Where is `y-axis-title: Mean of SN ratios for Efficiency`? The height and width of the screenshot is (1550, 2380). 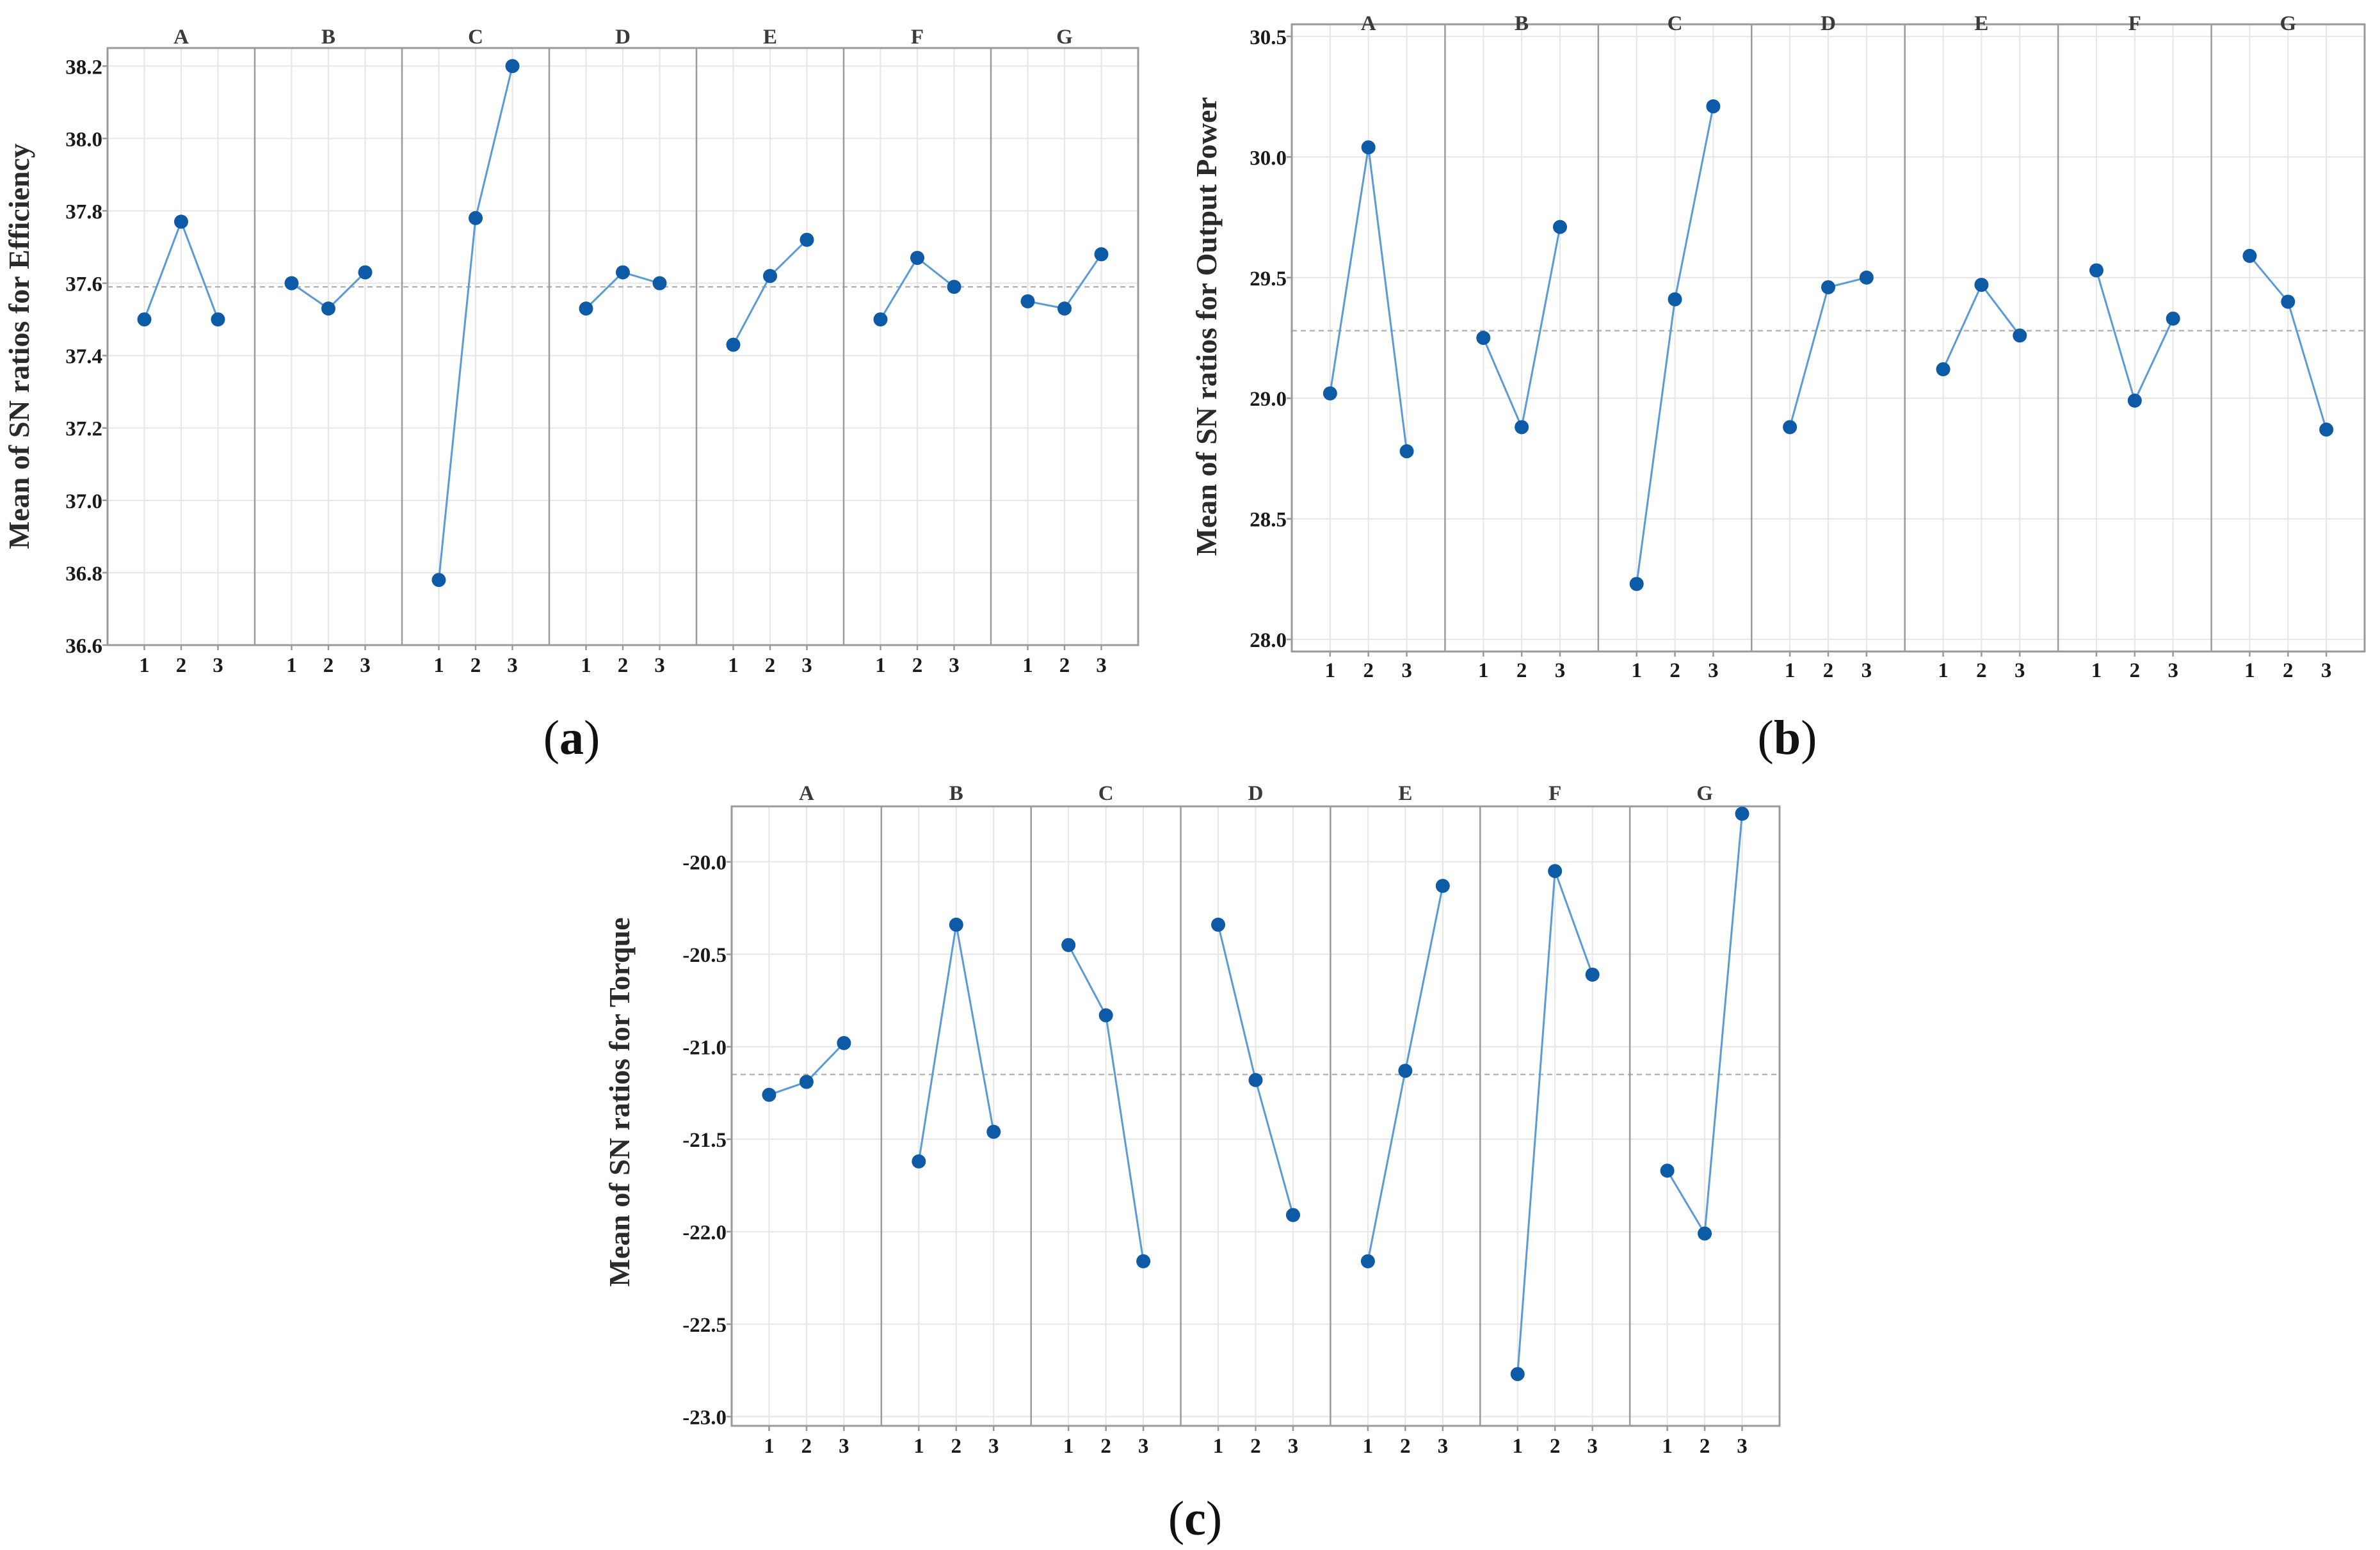
y-axis-title: Mean of SN ratios for Efficiency is located at coordinates (19, 346).